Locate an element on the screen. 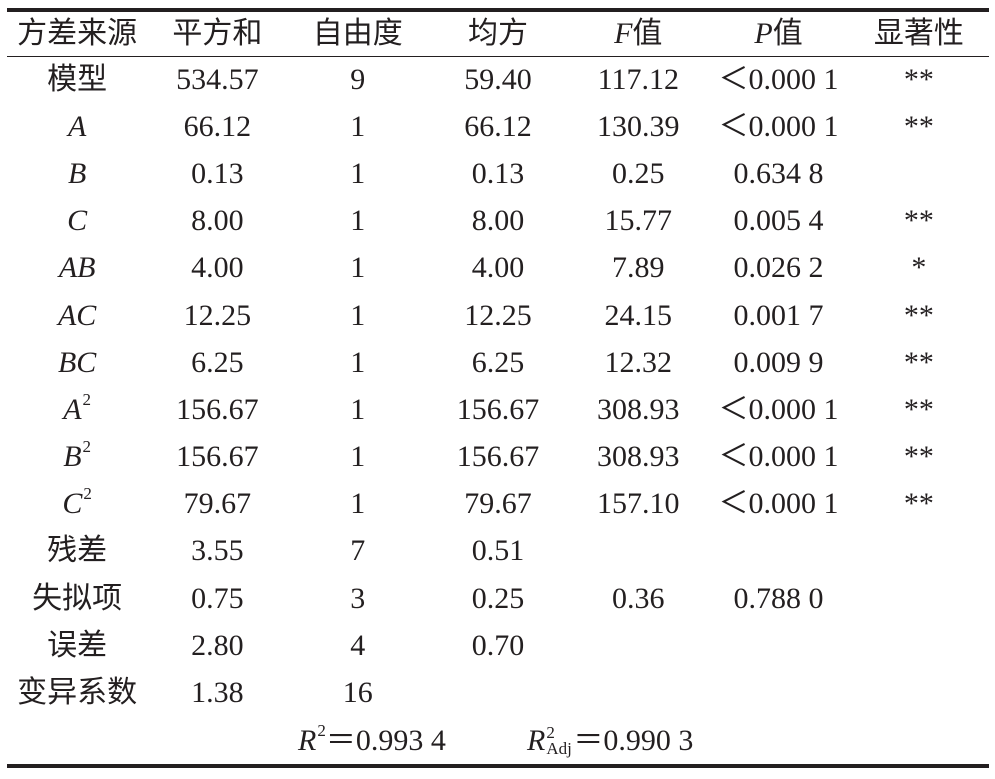  header-p-value: P值 is located at coordinates (778, 33).